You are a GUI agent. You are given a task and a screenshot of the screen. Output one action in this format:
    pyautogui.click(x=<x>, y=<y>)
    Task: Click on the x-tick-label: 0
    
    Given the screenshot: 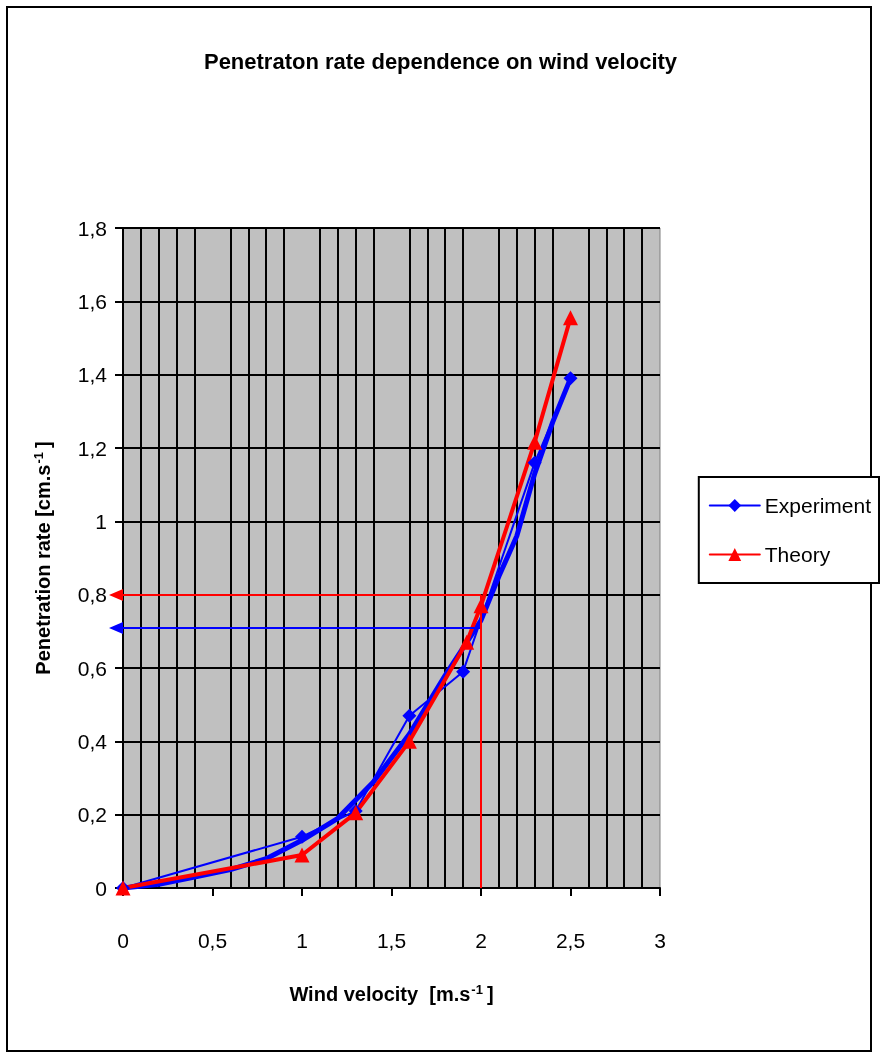 What is the action you would take?
    pyautogui.click(x=123, y=940)
    